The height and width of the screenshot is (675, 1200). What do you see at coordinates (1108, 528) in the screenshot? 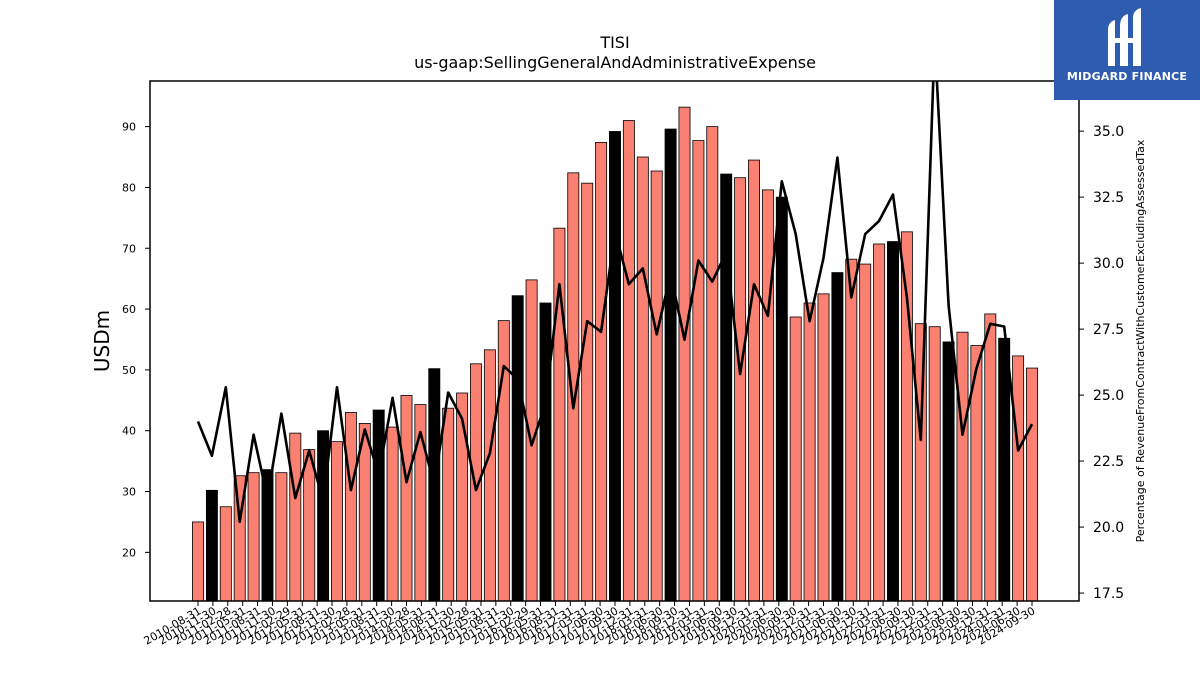
I see `y2-tick-label: 20.0` at bounding box center [1108, 528].